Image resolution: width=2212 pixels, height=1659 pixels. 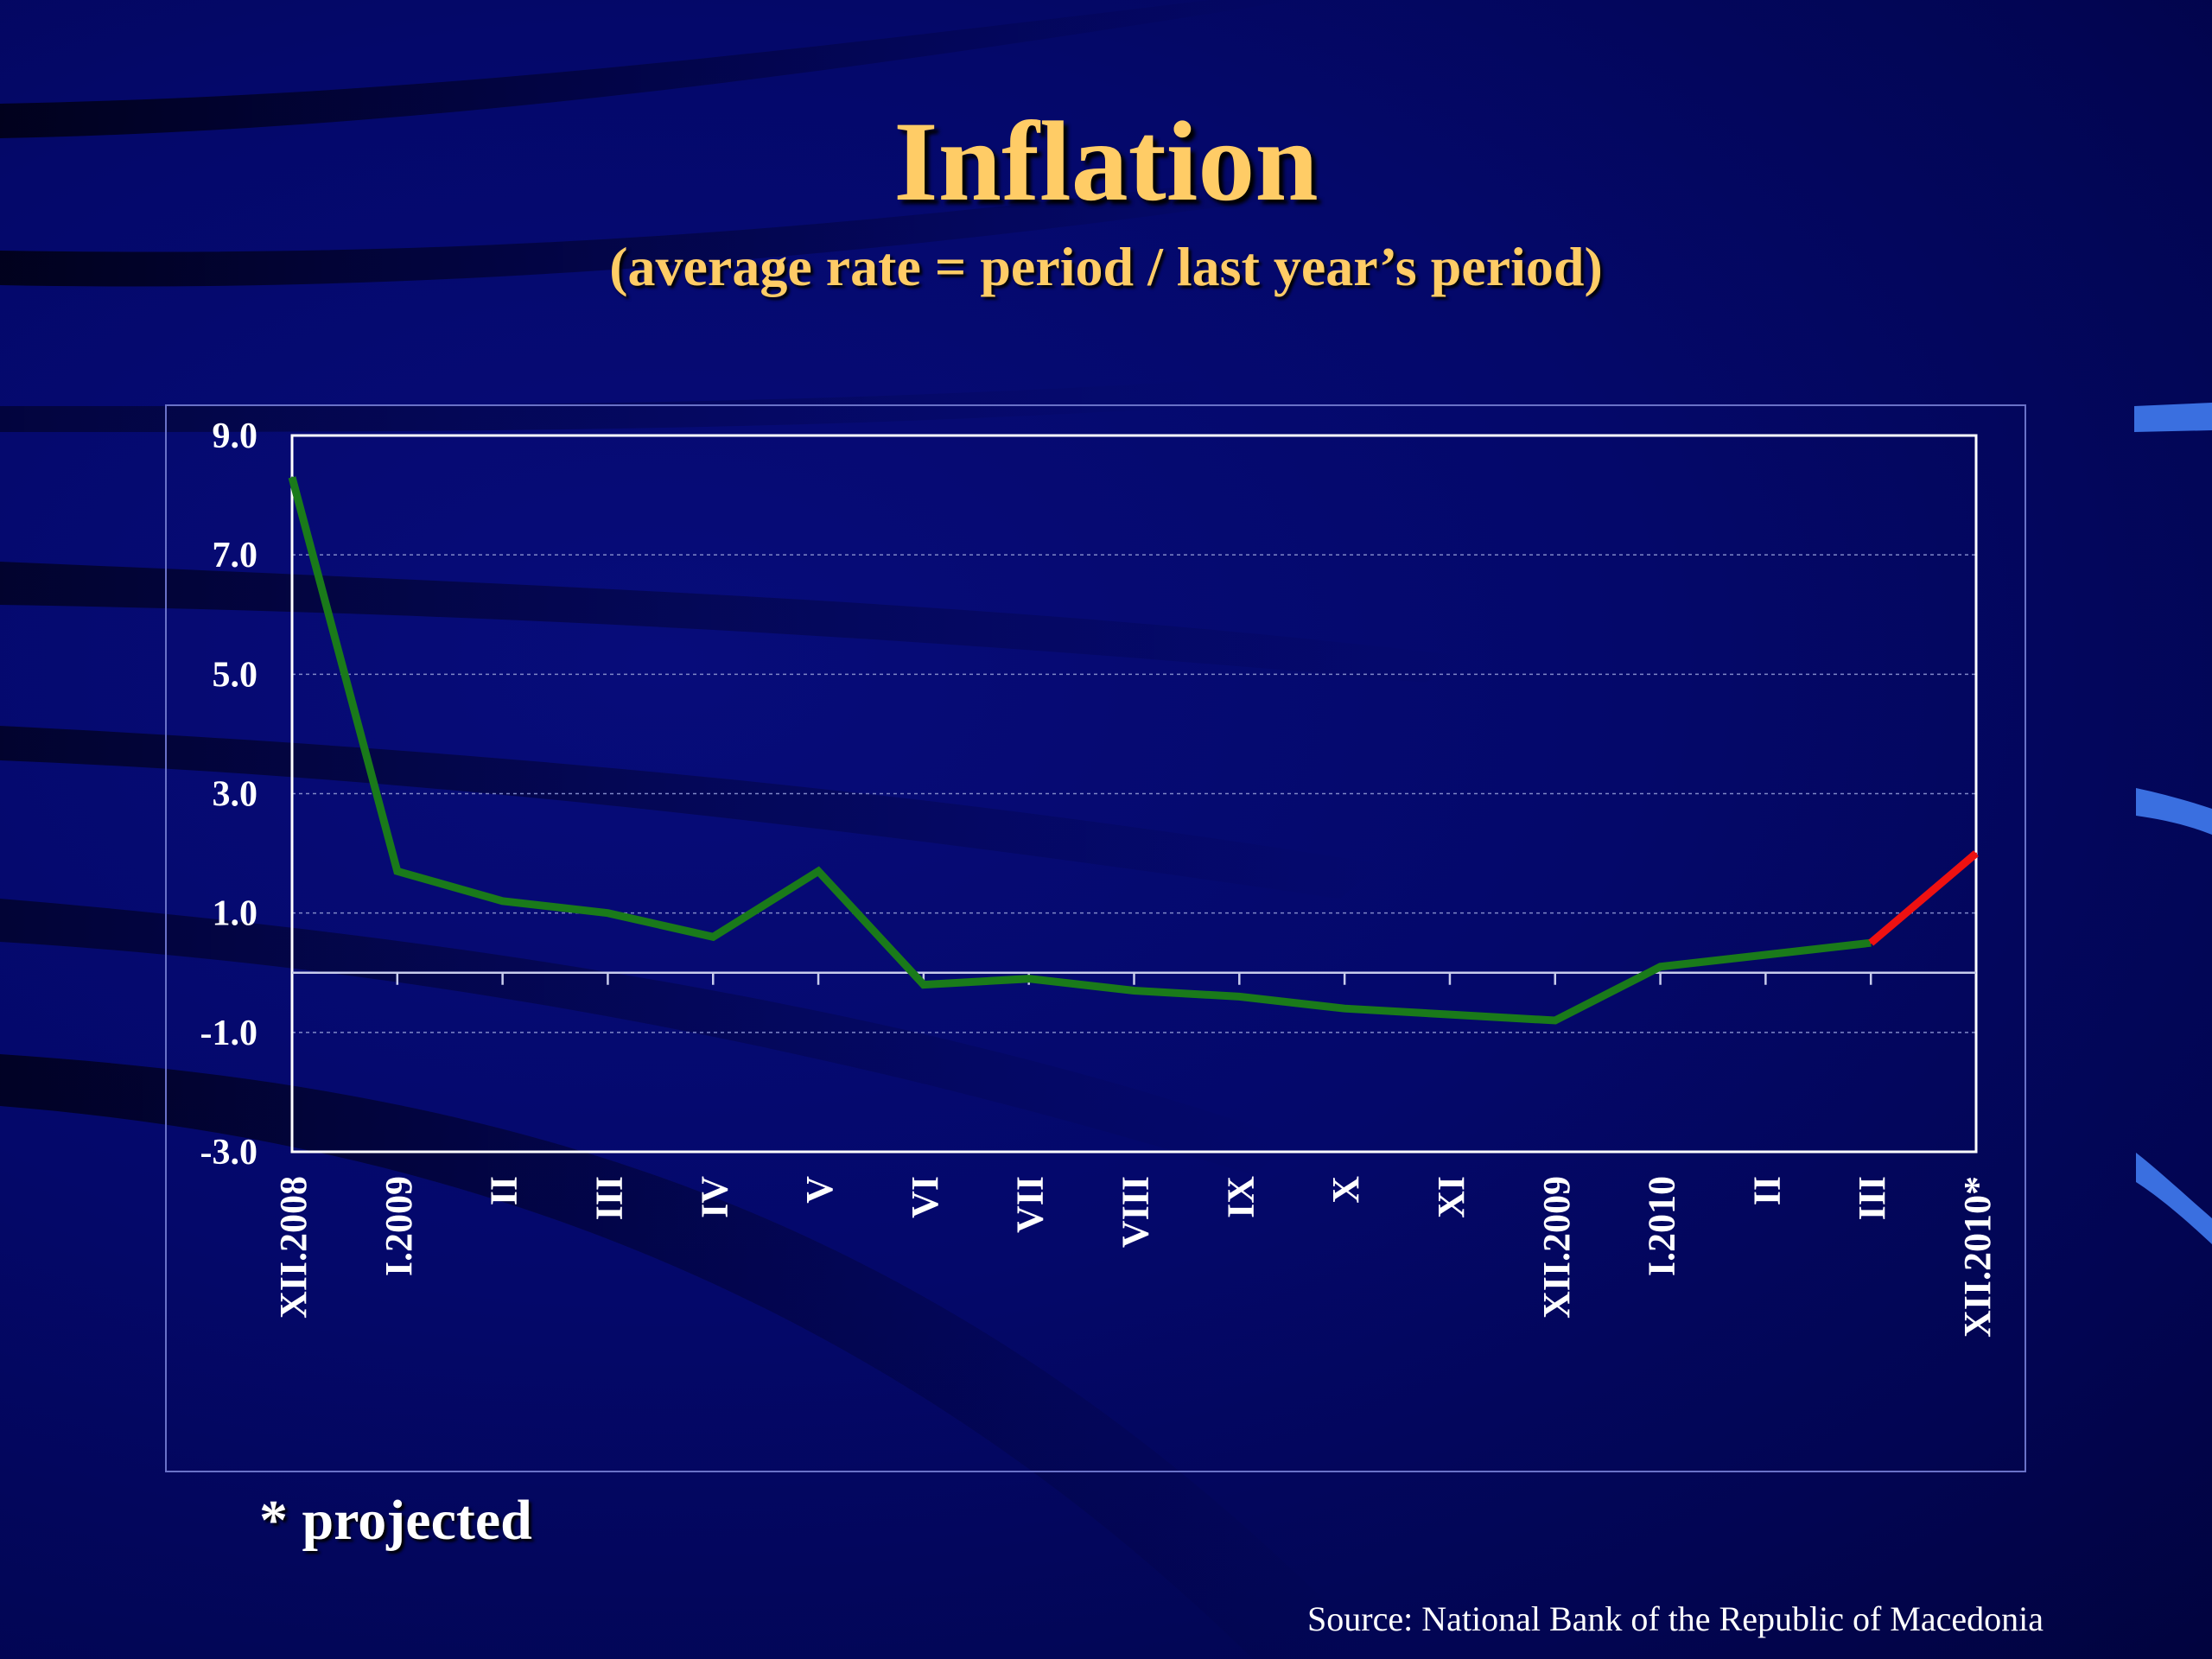 I want to click on y-tick-label: 1.0, so click(x=235, y=914).